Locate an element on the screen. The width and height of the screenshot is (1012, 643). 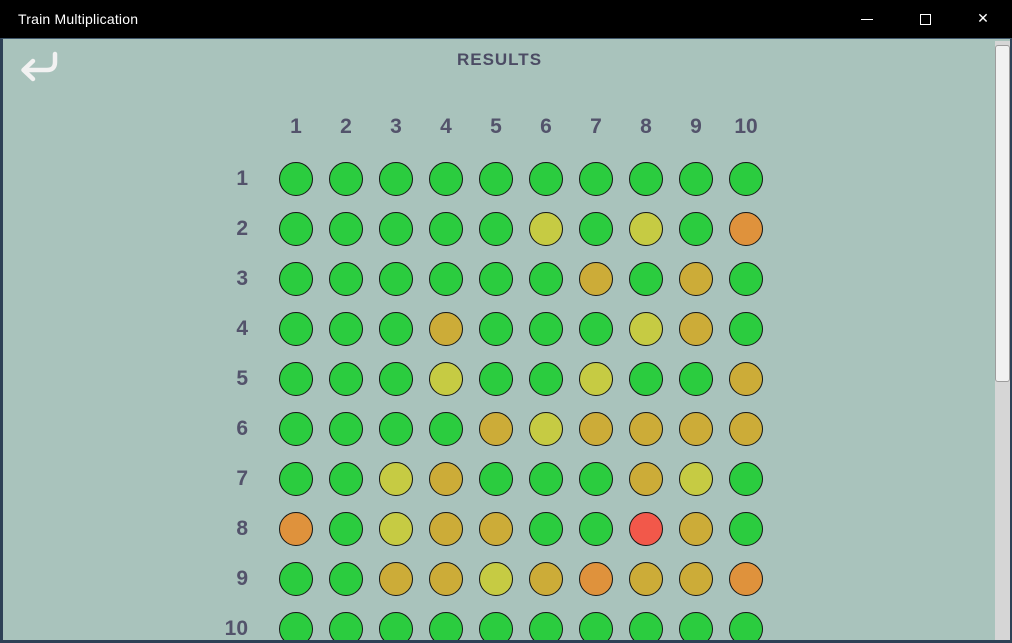
back-button is located at coordinates (37, 67).